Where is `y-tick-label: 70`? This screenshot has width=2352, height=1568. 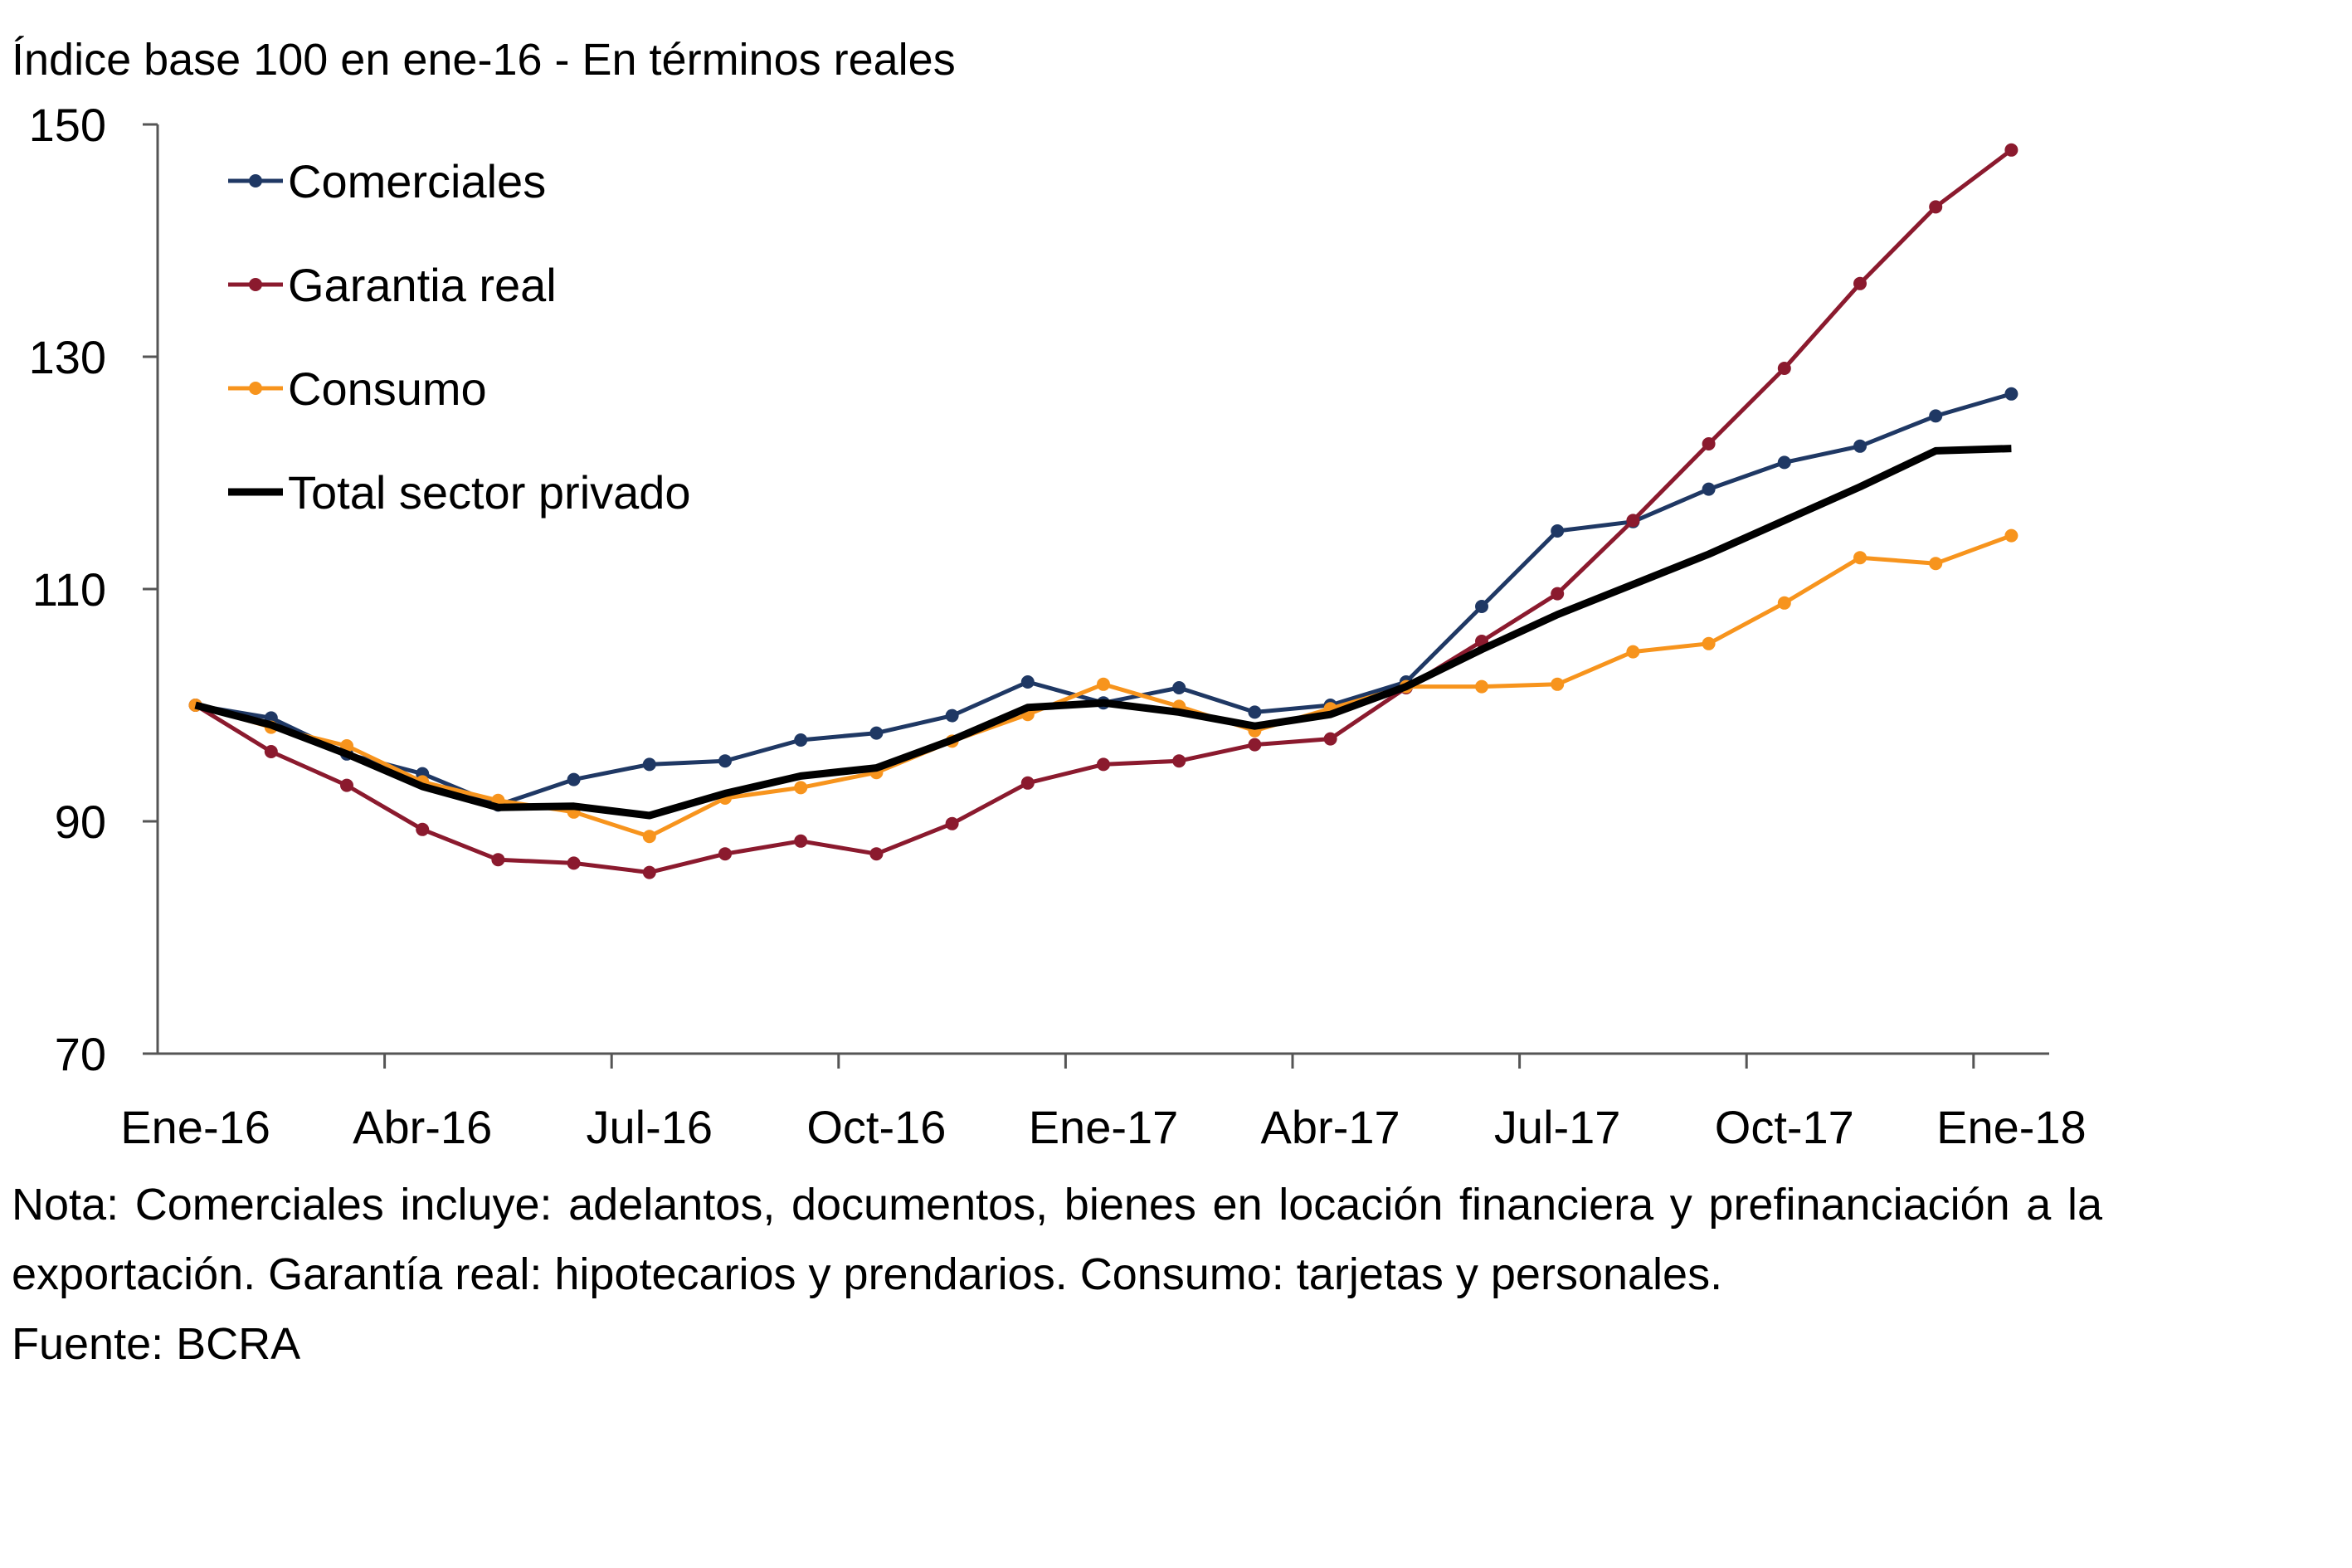 y-tick-label: 70 is located at coordinates (80, 1054).